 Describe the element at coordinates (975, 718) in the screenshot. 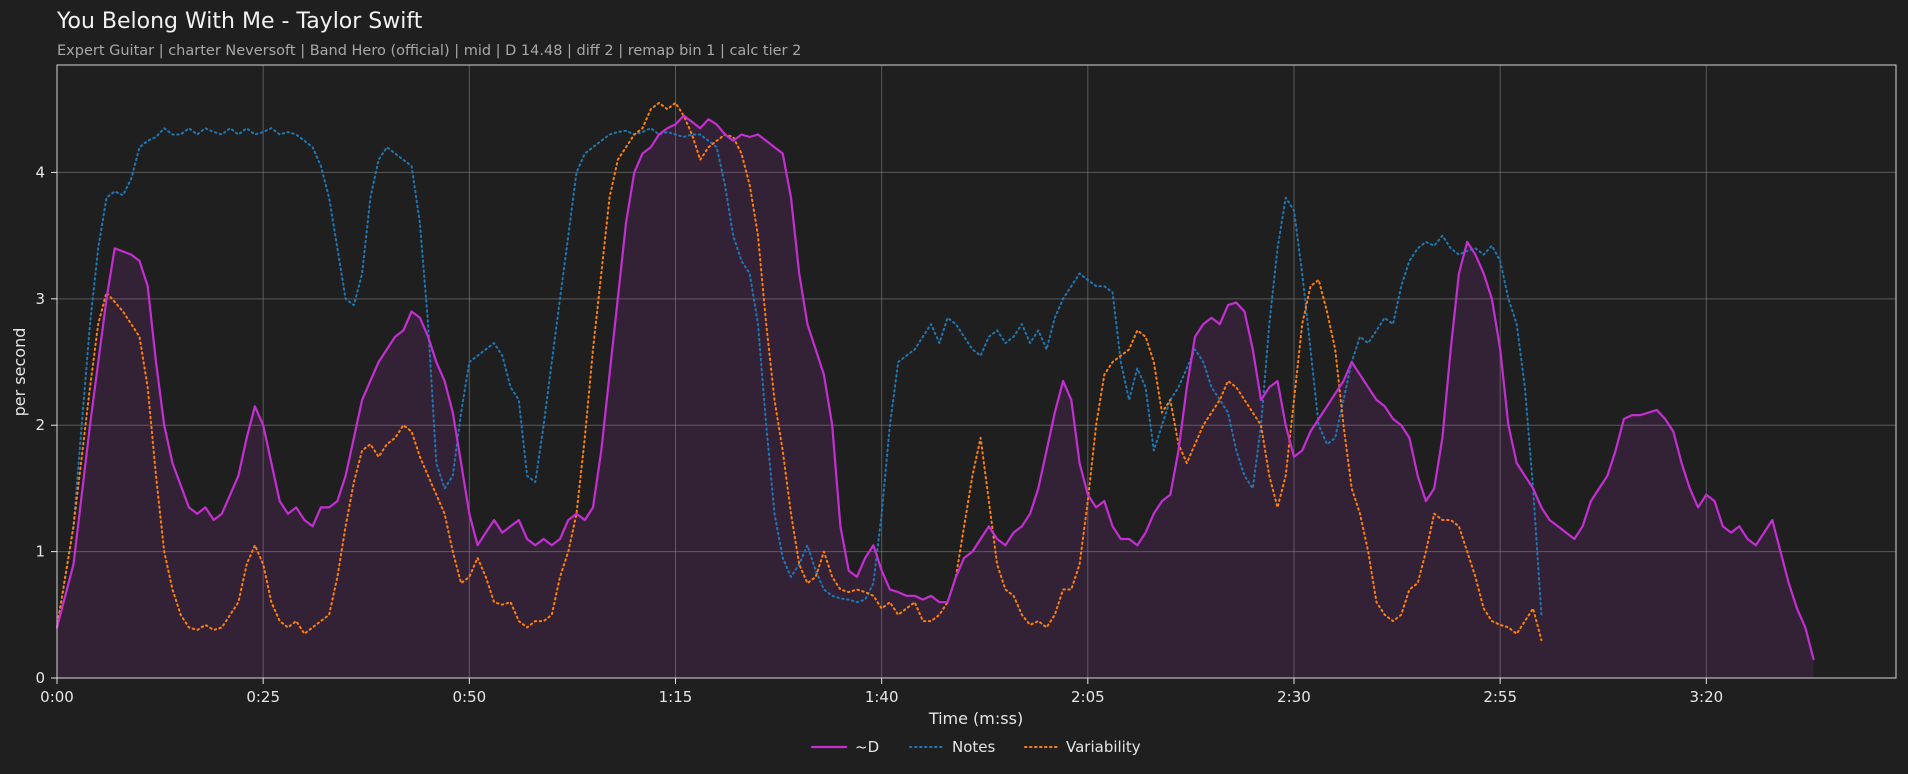

I see `x-axis-label: Time (m:ss)` at that location.